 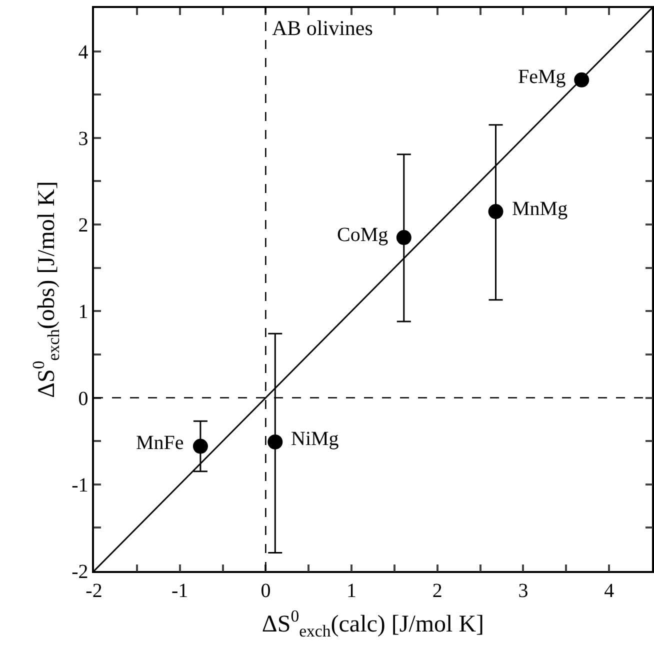 I want to click on annotation: MnFe, so click(x=160, y=443).